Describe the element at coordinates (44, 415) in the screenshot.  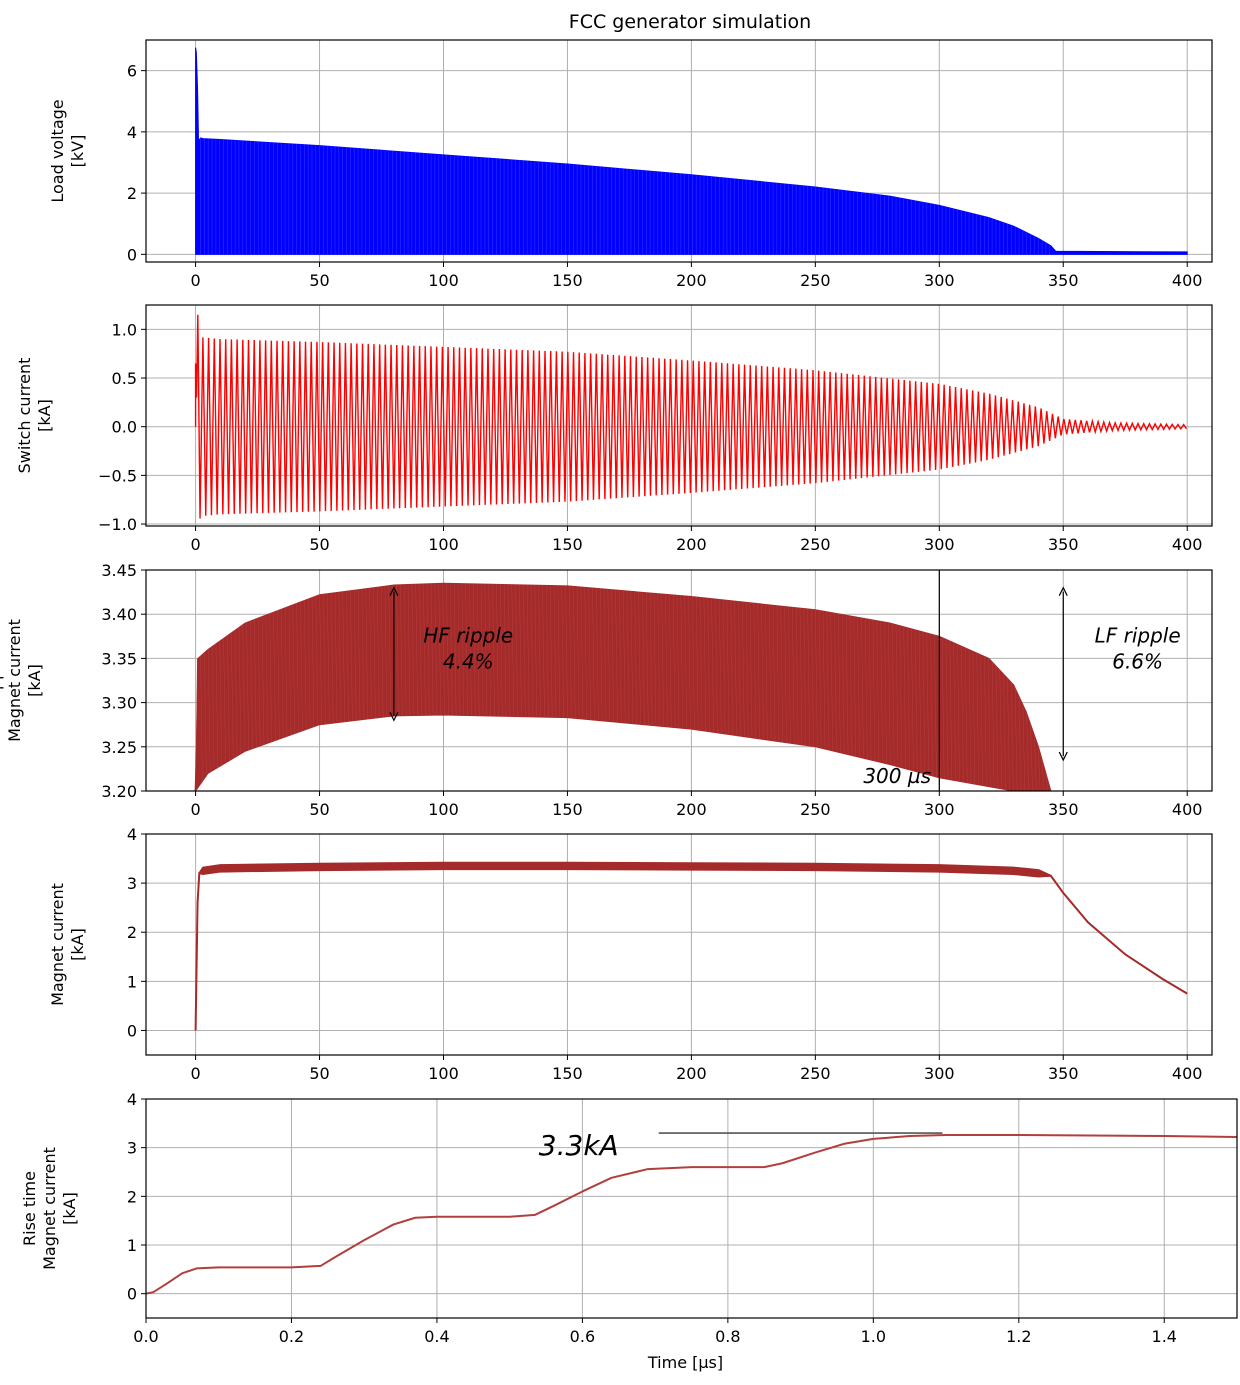
I see `y-axis-label-line-2: [kA]` at that location.